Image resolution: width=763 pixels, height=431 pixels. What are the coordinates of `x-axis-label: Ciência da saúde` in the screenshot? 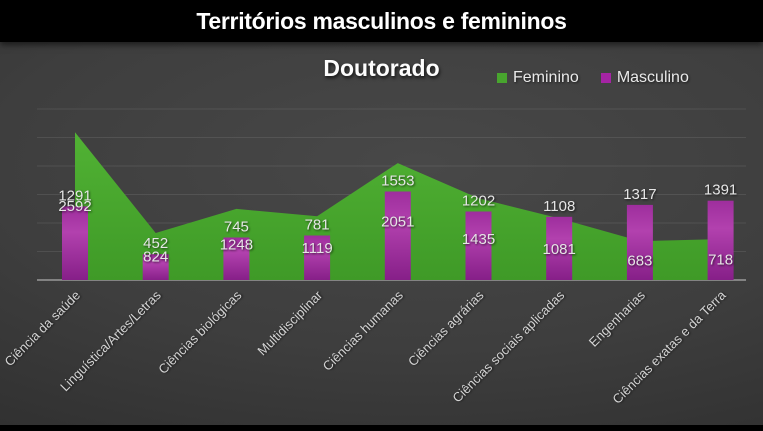 It's located at (42, 329).